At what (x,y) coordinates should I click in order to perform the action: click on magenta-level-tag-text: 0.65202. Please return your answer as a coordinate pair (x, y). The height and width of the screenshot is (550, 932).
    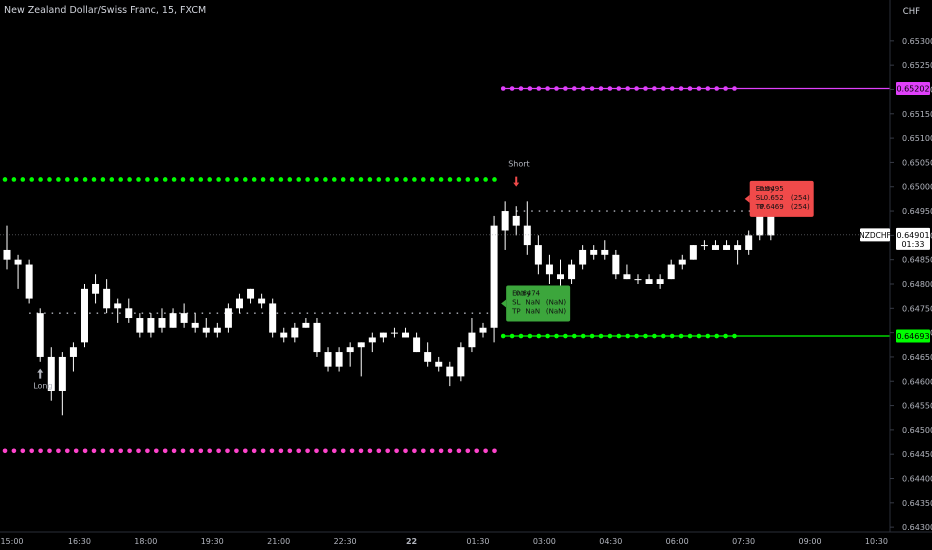
    Looking at the image, I should click on (912, 89).